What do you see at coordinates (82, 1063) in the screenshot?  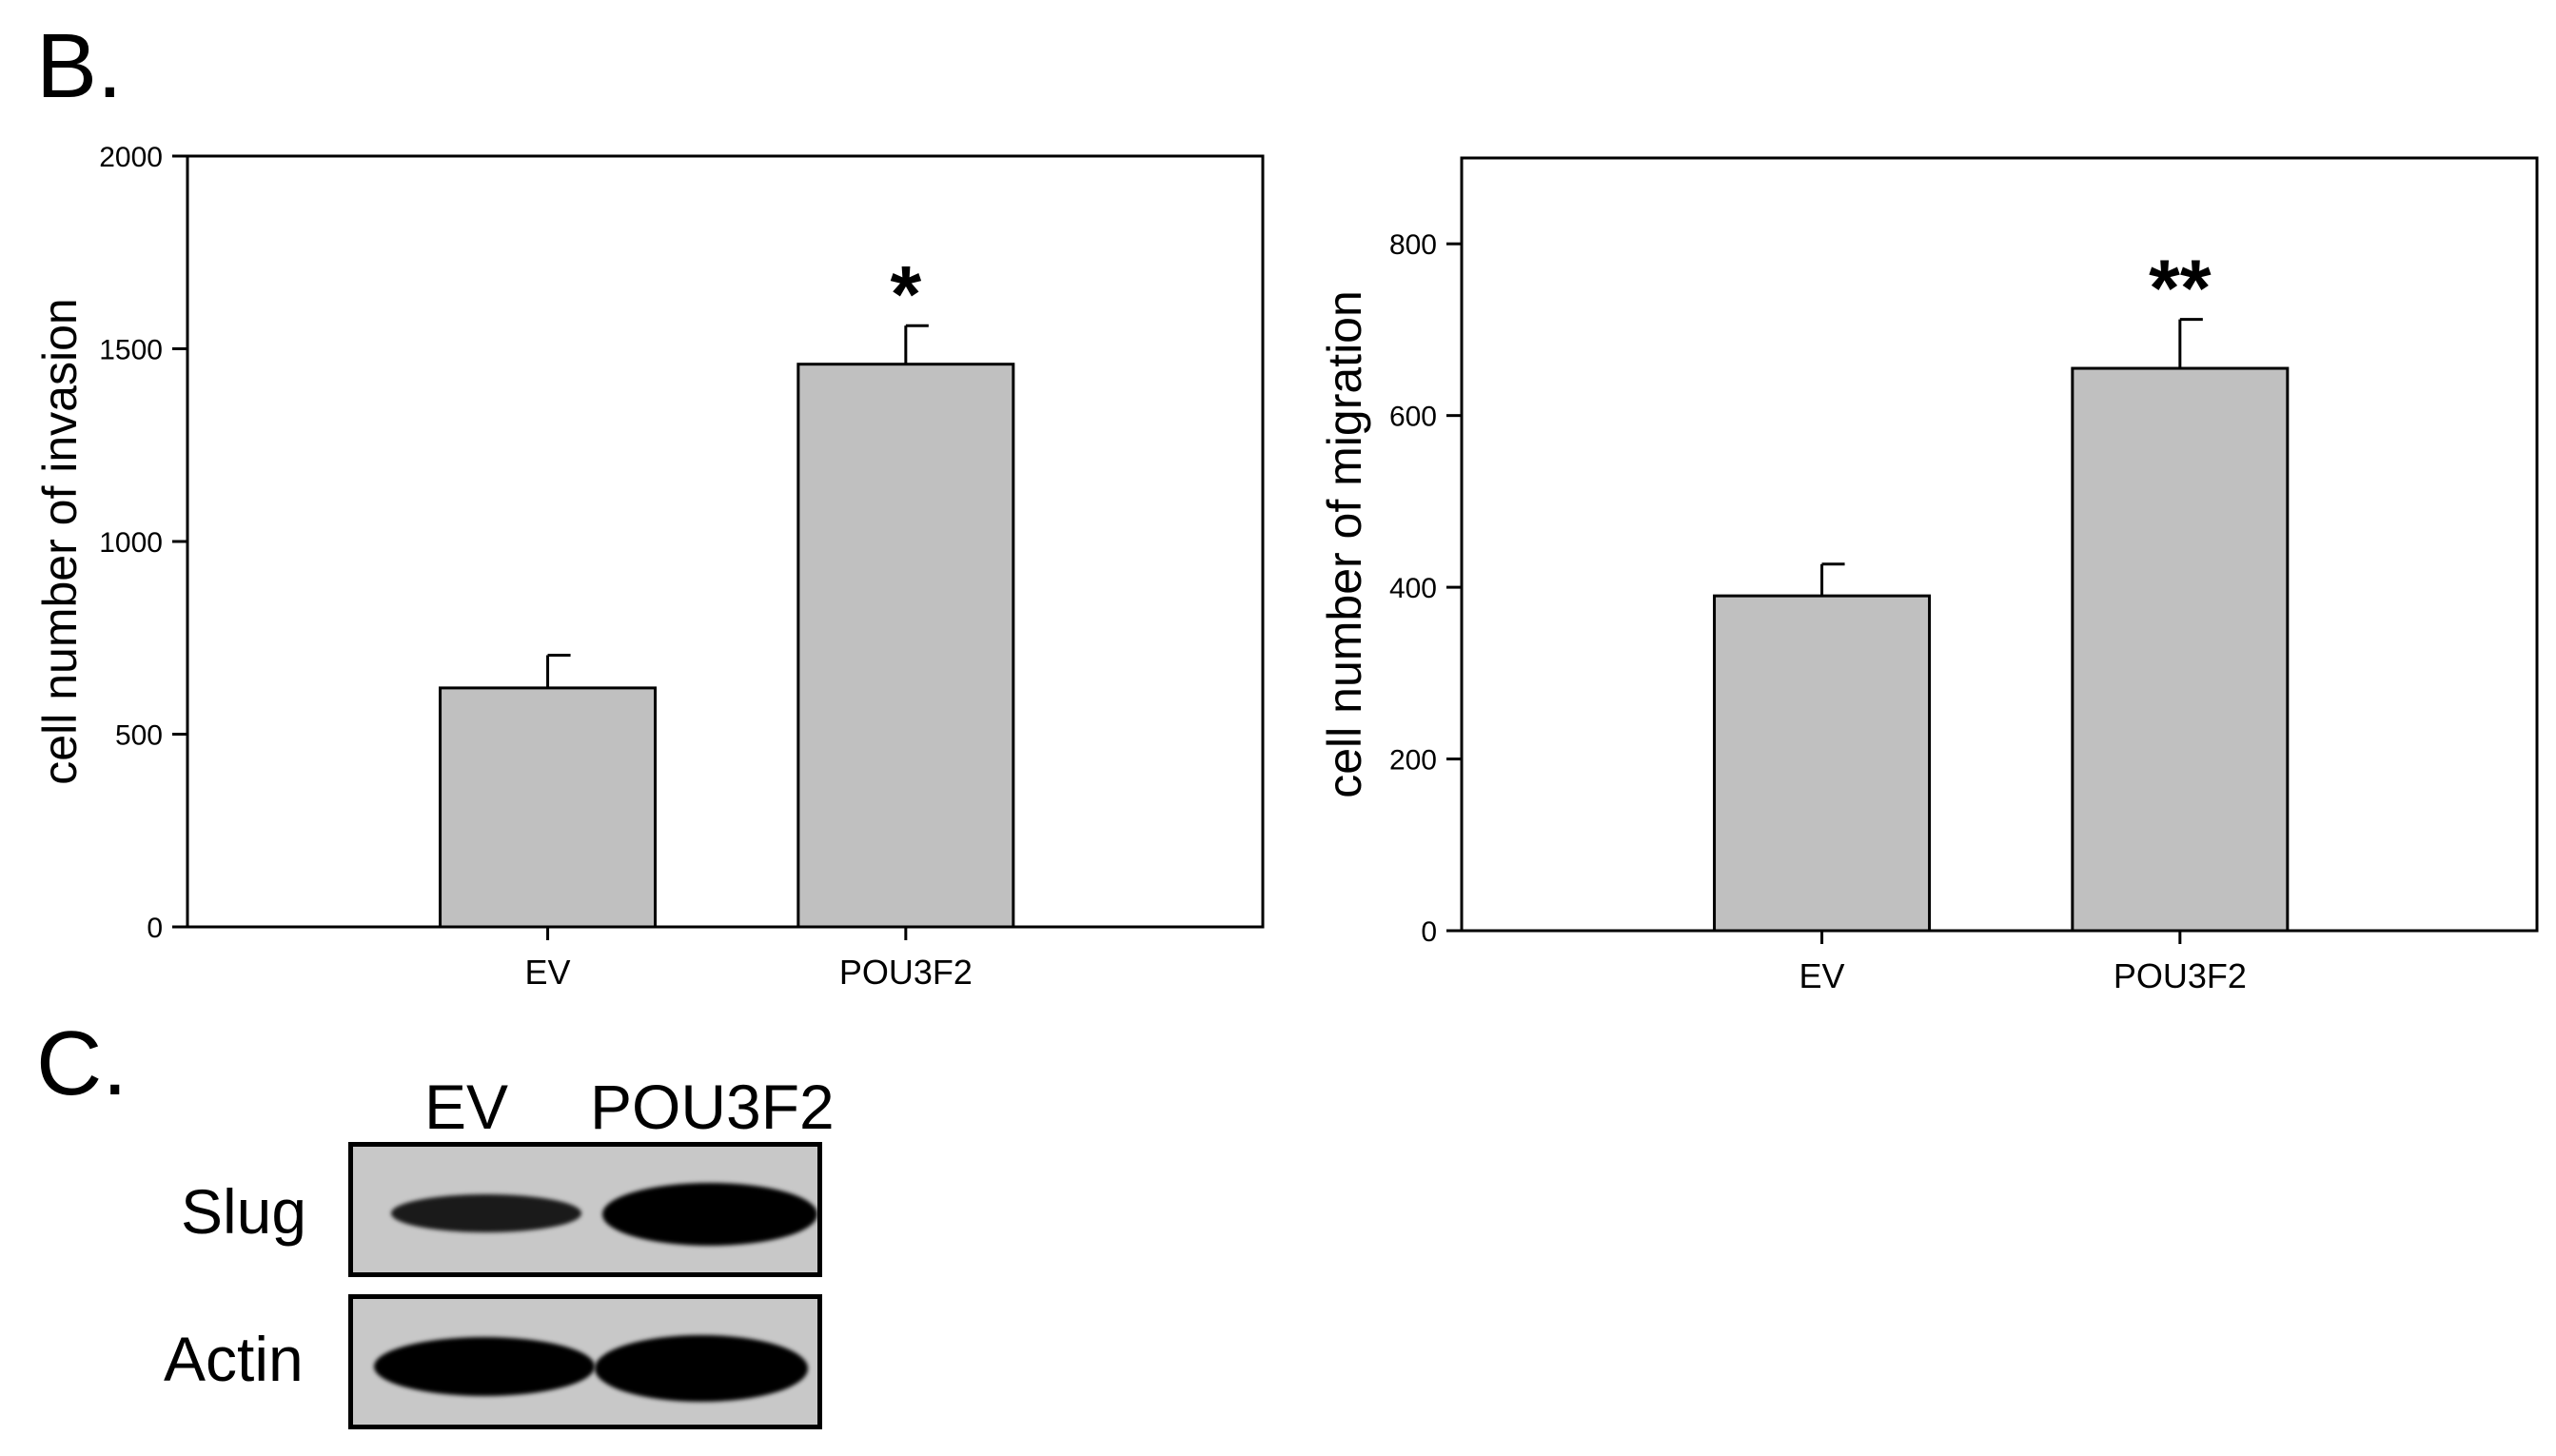 I see `panel-label-c: C.` at bounding box center [82, 1063].